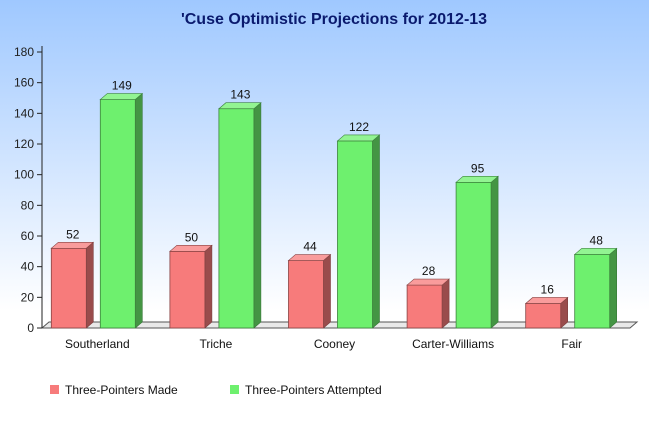 The image size is (649, 437). What do you see at coordinates (334, 19) in the screenshot?
I see `chart-title: 'Cuse Optimistic Projections for 2012-13` at bounding box center [334, 19].